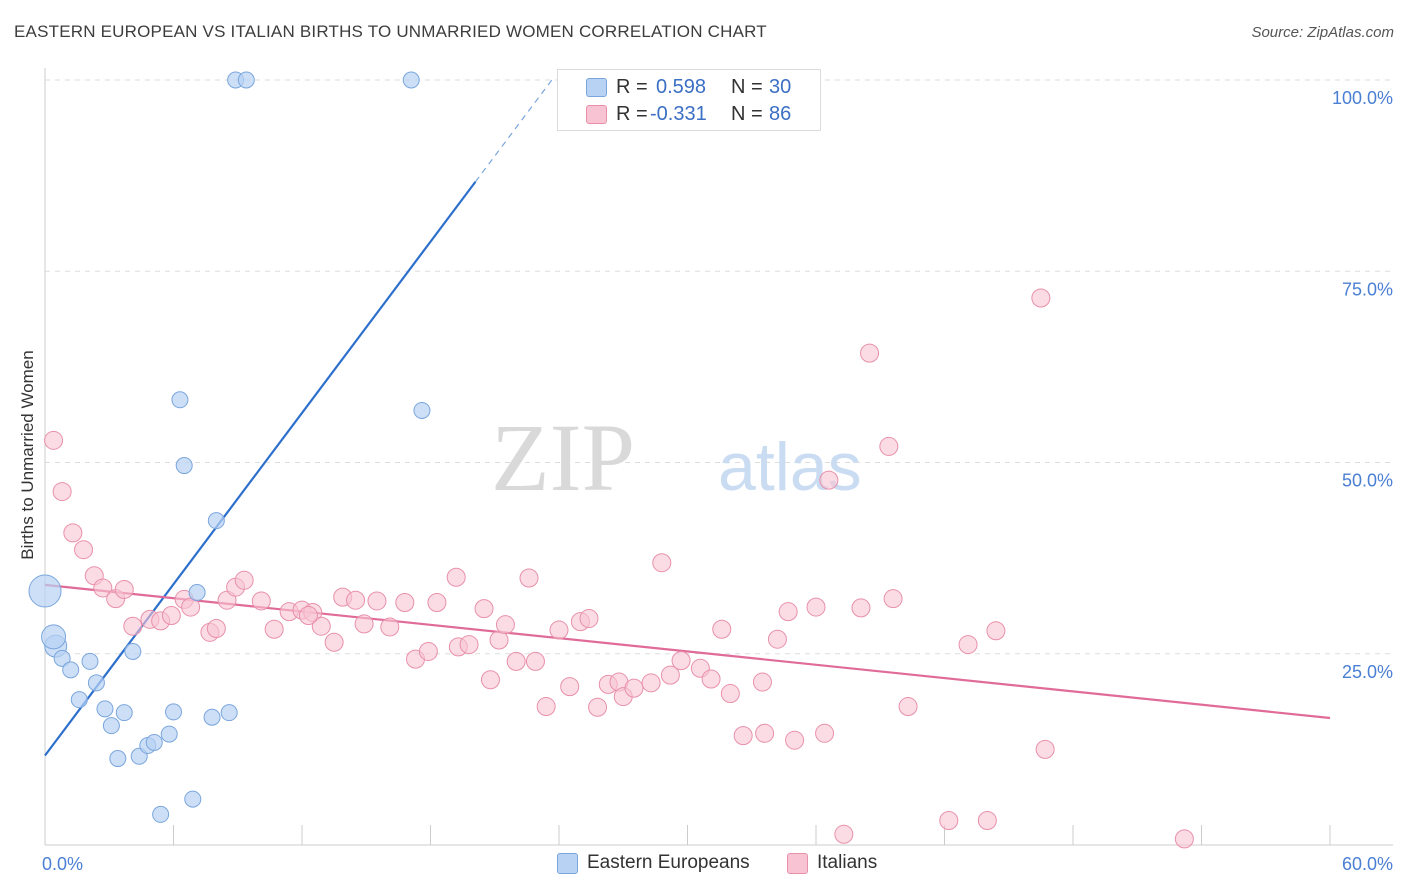 The width and height of the screenshot is (1406, 892). Describe the element at coordinates (1362, 98) in the screenshot. I see `y-tick-label: 100.0%` at that location.